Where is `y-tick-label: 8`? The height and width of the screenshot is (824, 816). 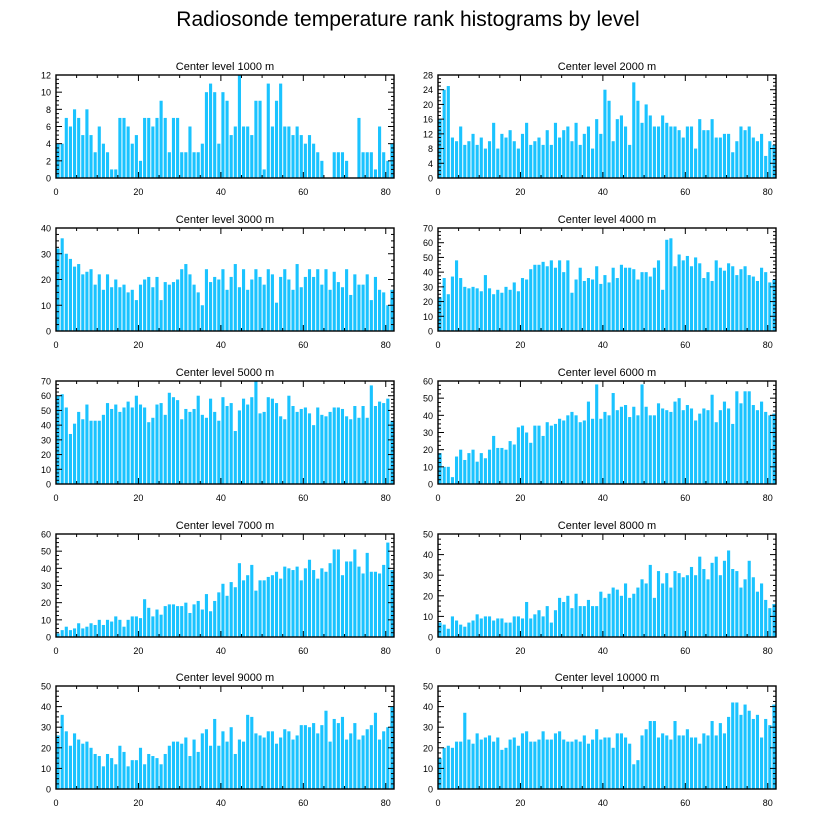 y-tick-label: 8 is located at coordinates (430, 149).